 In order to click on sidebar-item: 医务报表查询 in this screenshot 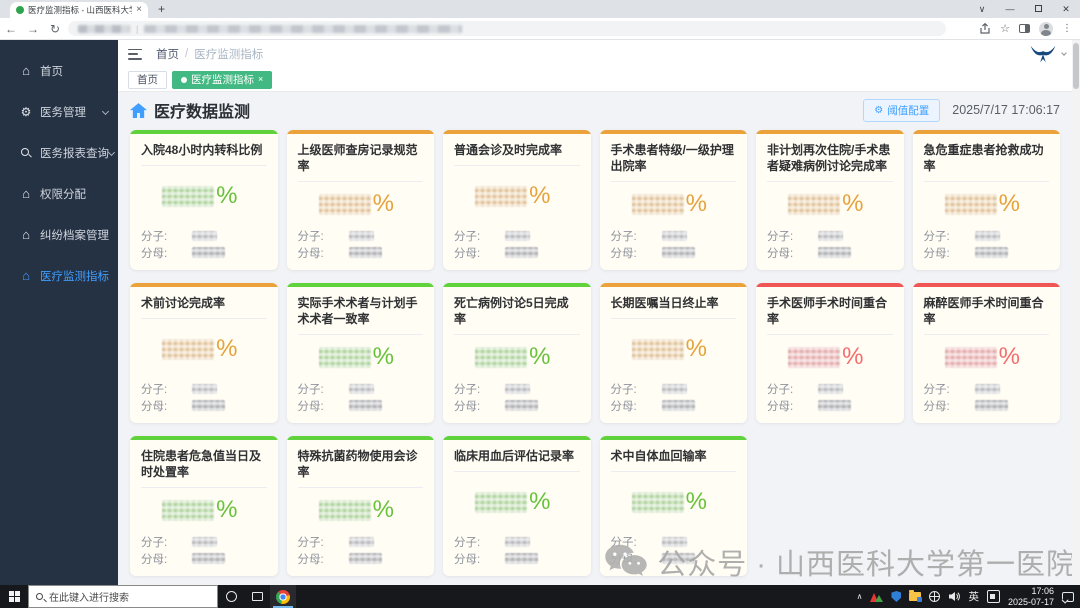, I will do `click(59, 152)`.